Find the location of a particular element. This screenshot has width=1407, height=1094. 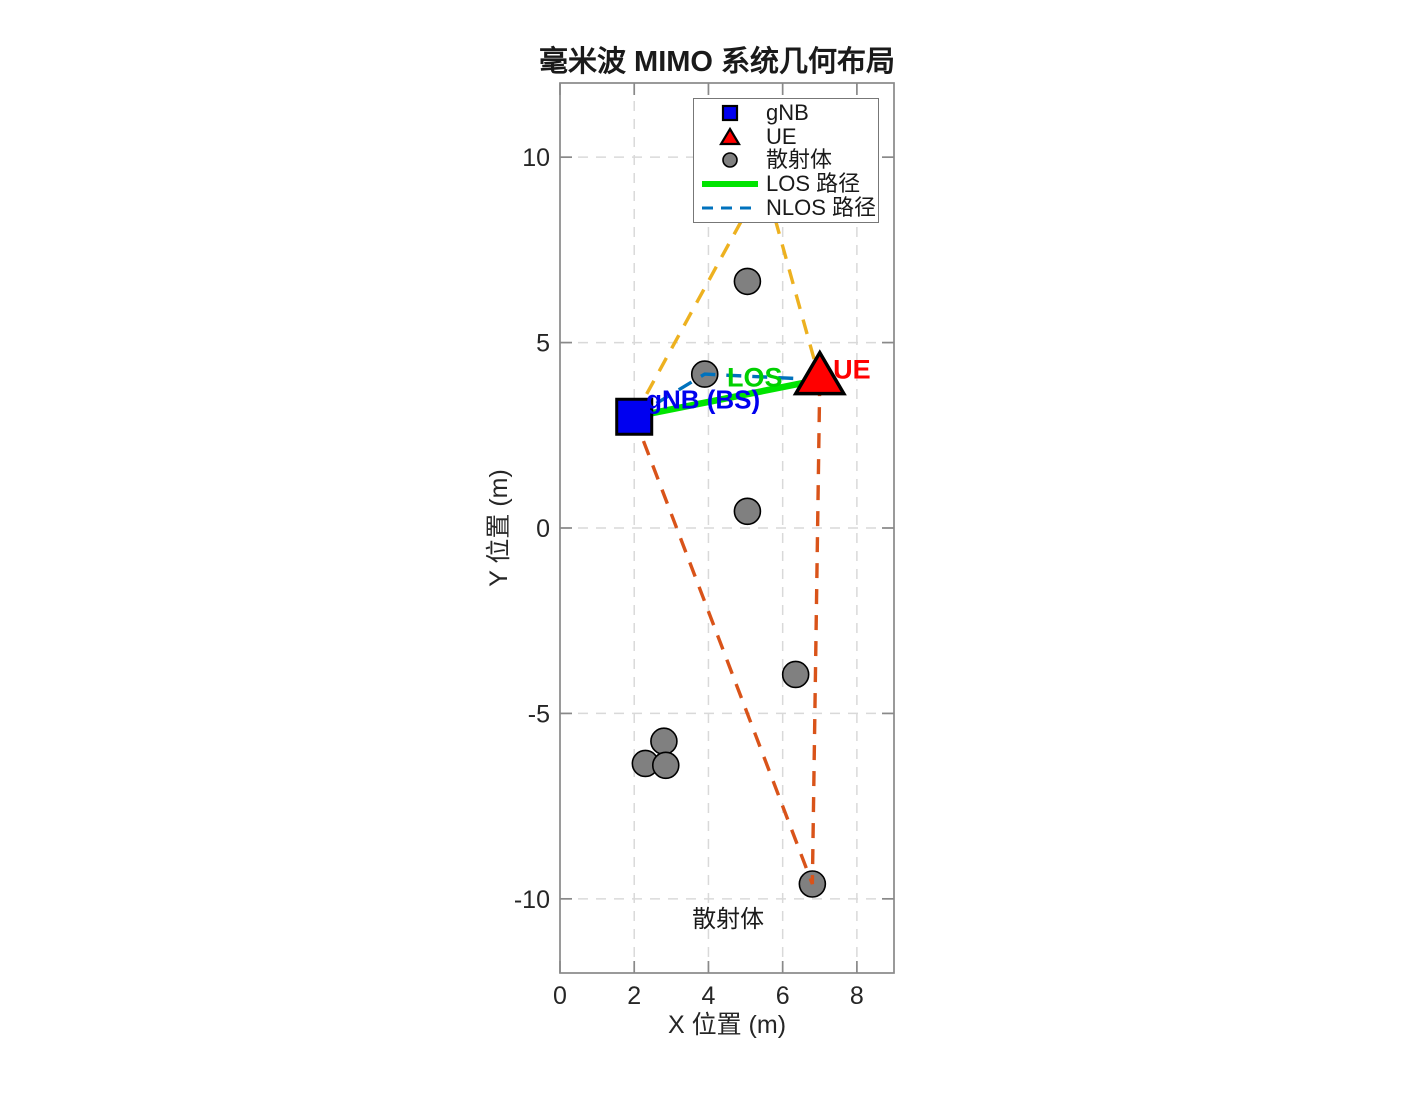

legend-item-3: LOS 路径 is located at coordinates (786, 184).